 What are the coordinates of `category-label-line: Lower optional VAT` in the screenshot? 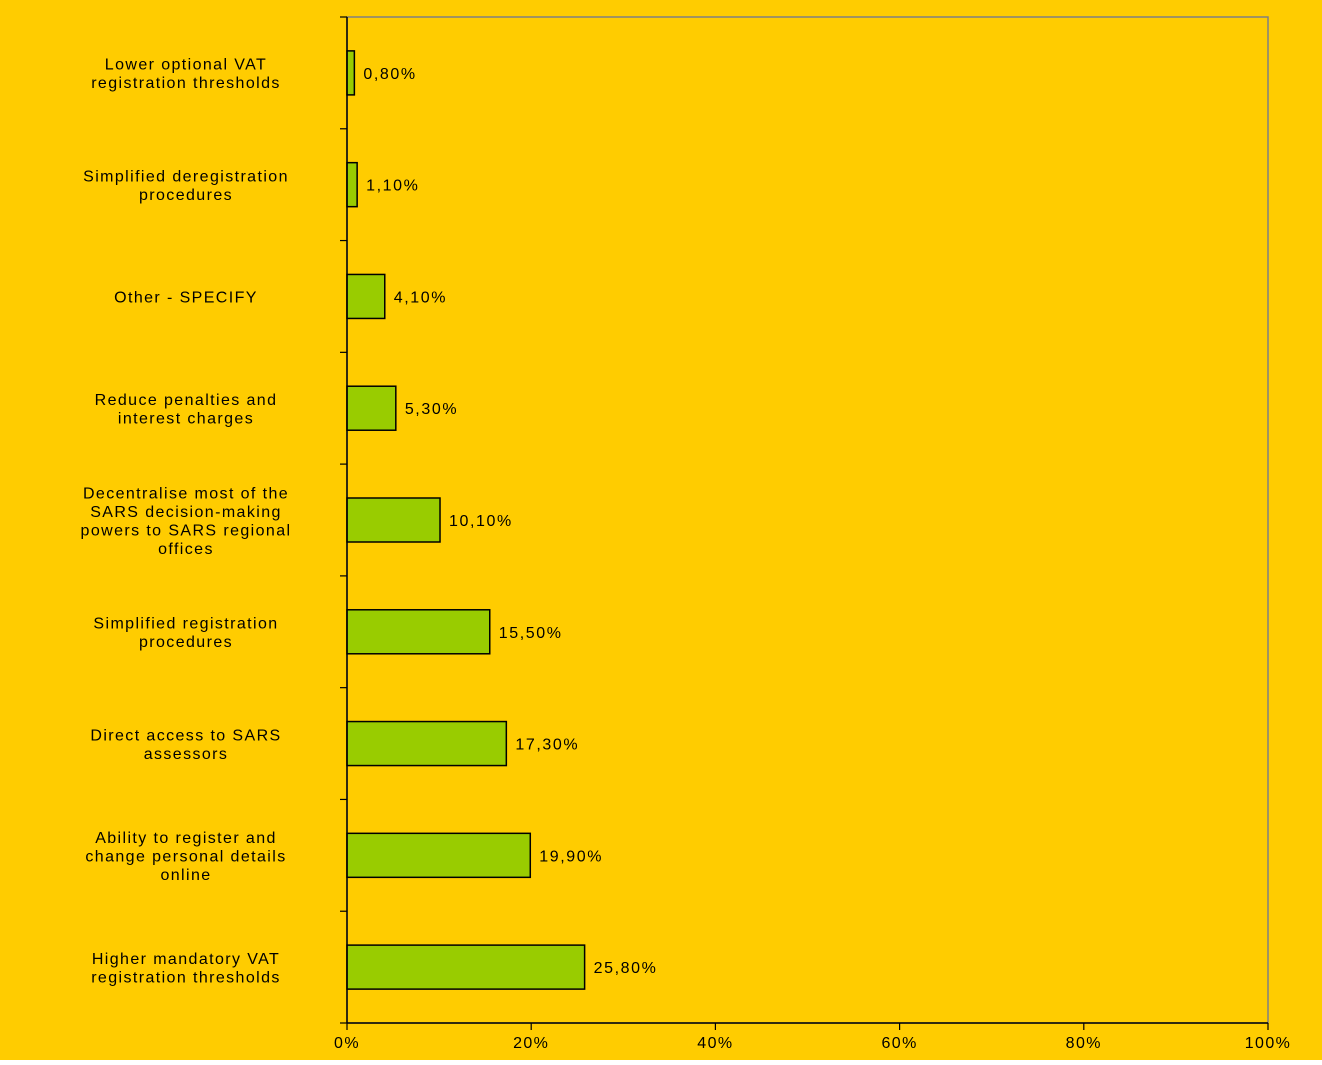 It's located at (186, 65).